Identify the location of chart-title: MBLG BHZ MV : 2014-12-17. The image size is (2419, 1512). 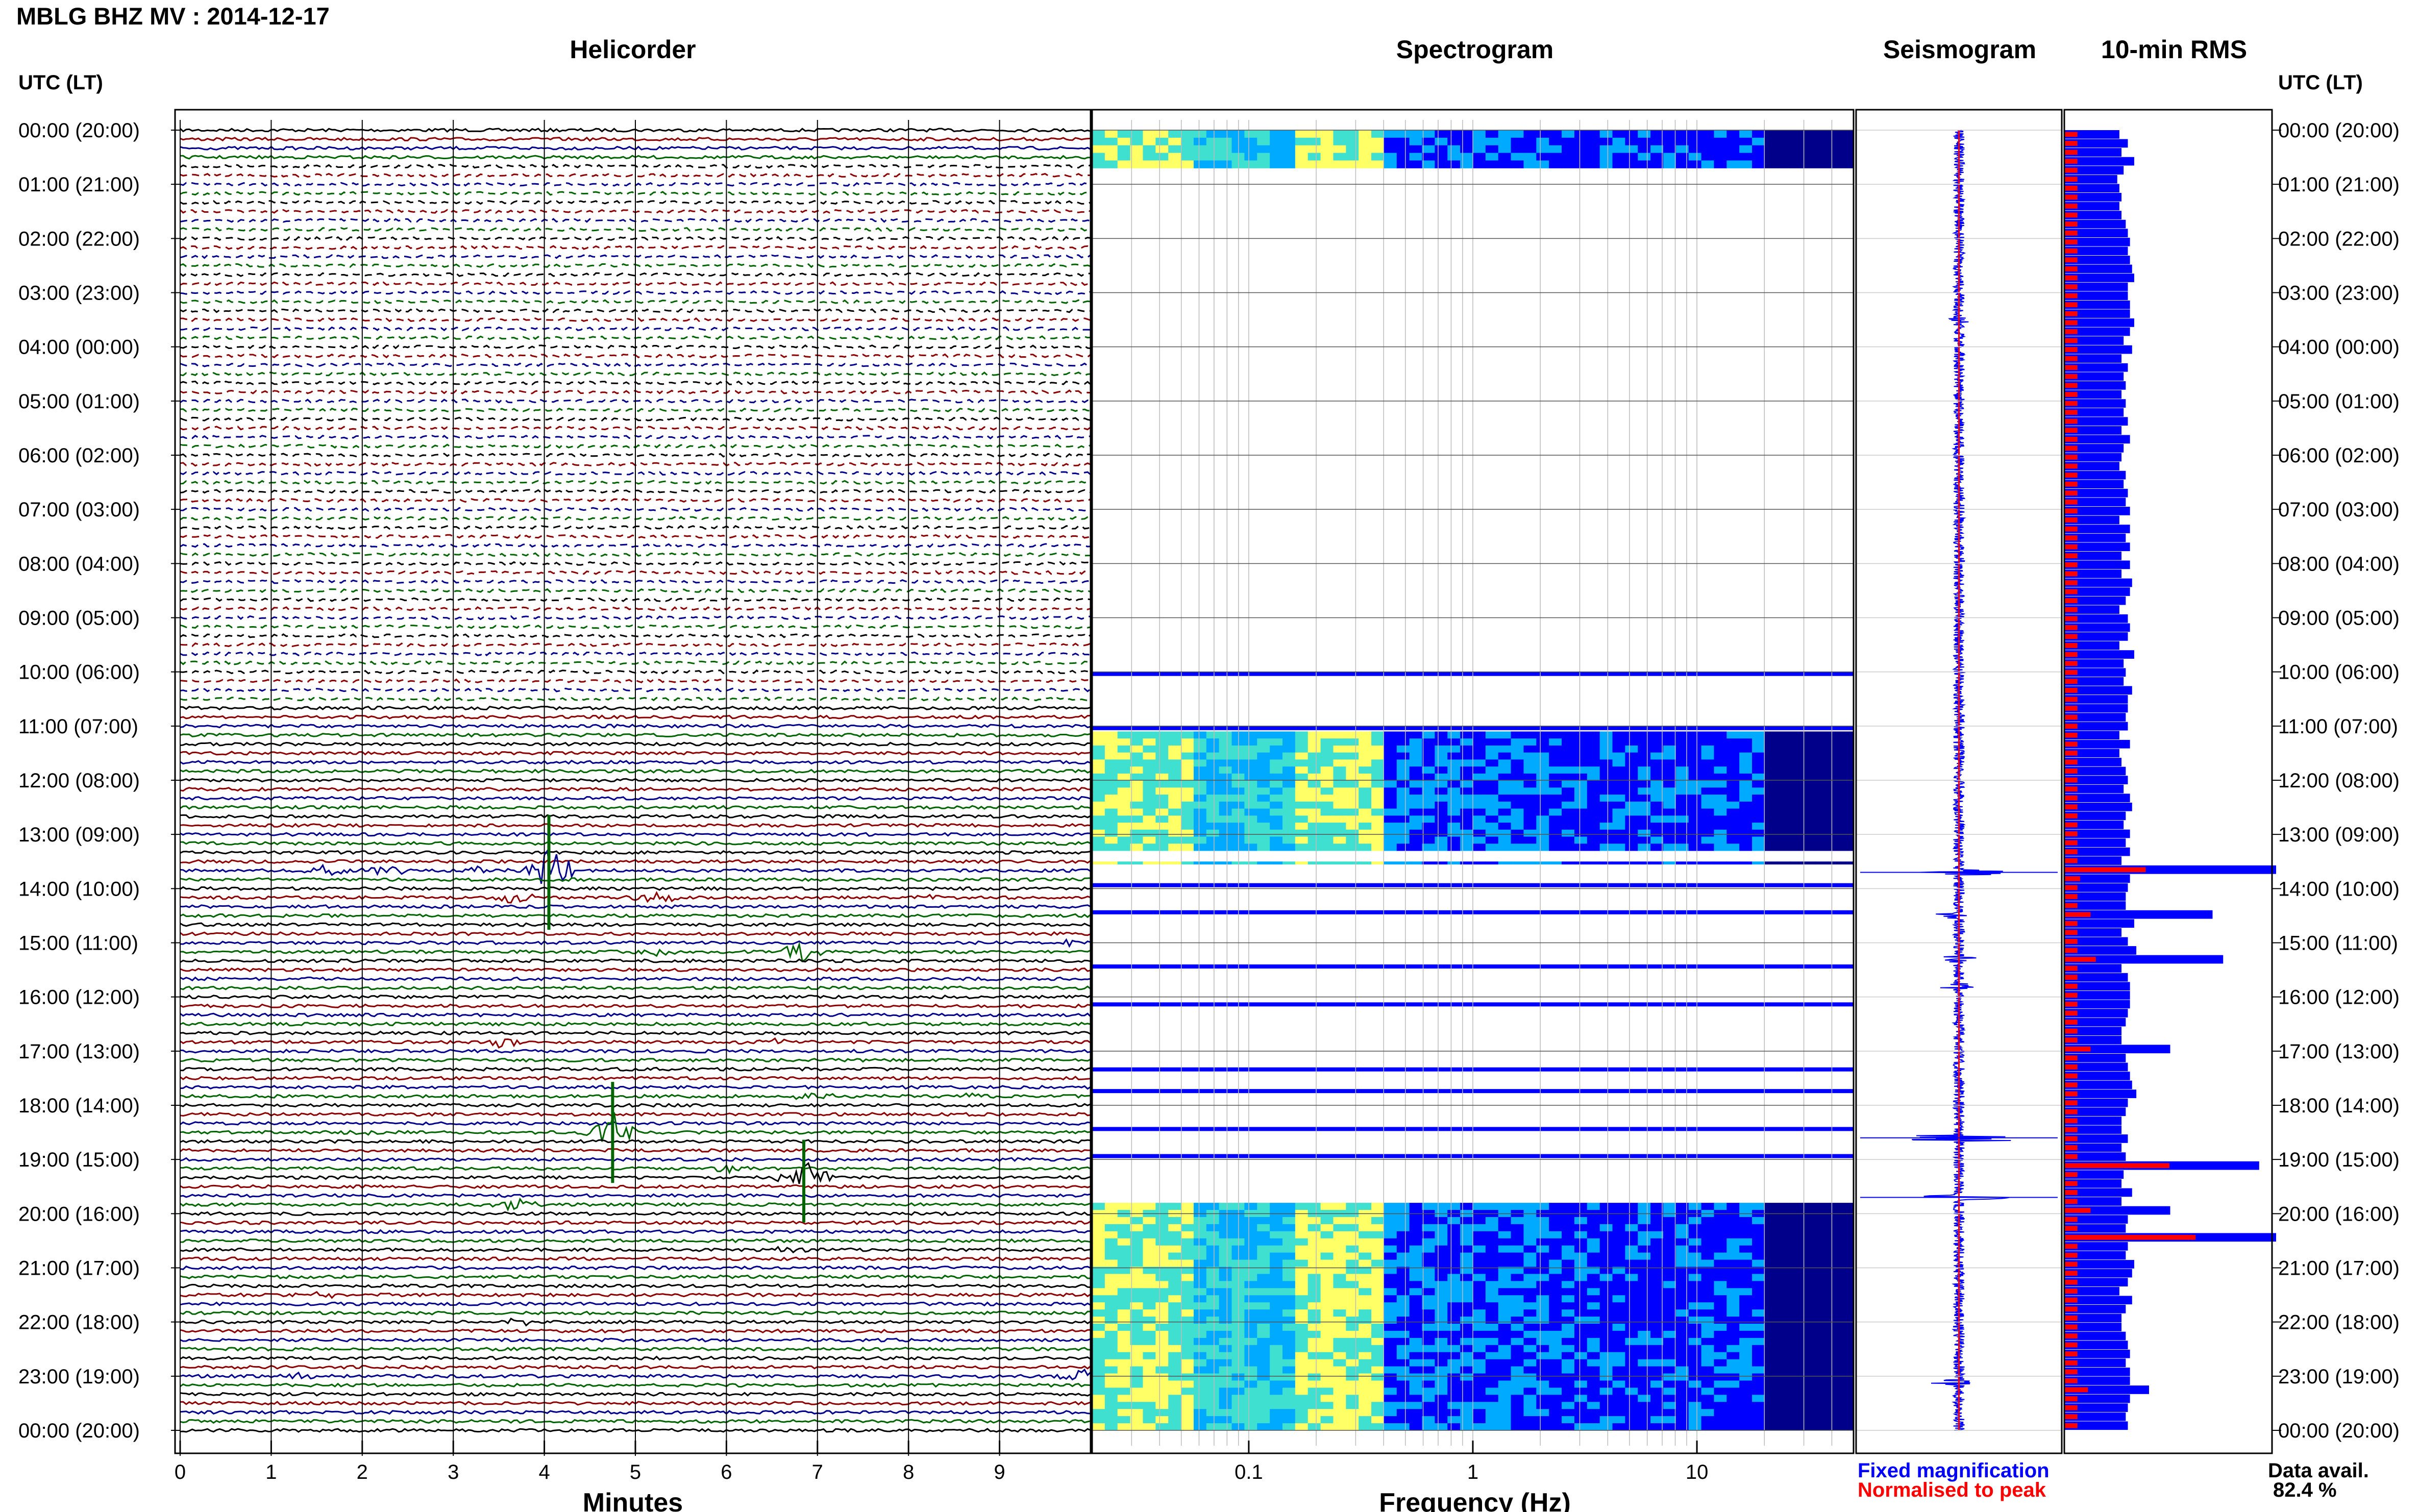
(173, 16).